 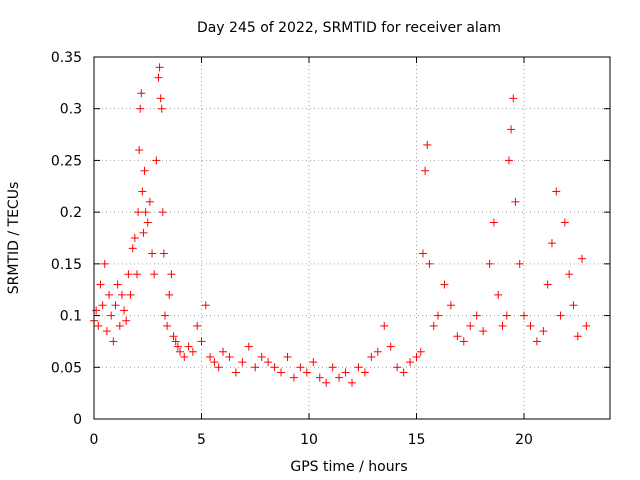 What do you see at coordinates (94, 440) in the screenshot?
I see `x-tick-label: 0` at bounding box center [94, 440].